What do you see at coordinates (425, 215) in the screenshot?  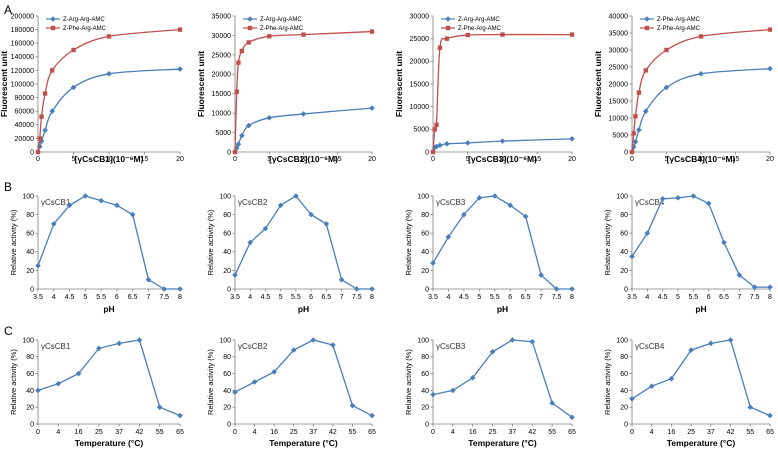 I see `y-tick-label: 80` at bounding box center [425, 215].